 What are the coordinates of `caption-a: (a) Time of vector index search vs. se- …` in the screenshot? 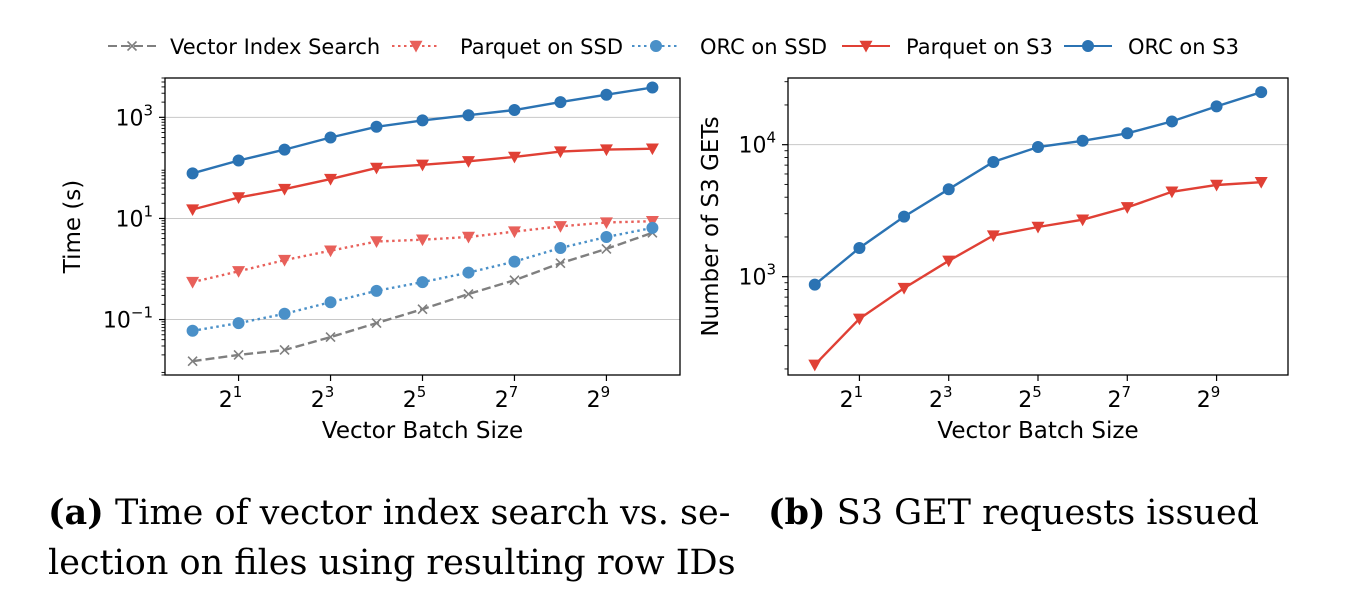 It's located at (392, 538).